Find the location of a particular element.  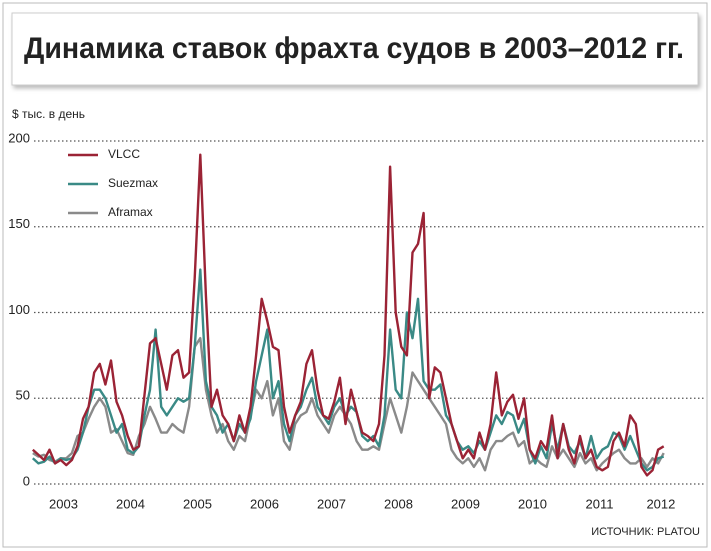

x-tick-label: 2012 is located at coordinates (660, 503).